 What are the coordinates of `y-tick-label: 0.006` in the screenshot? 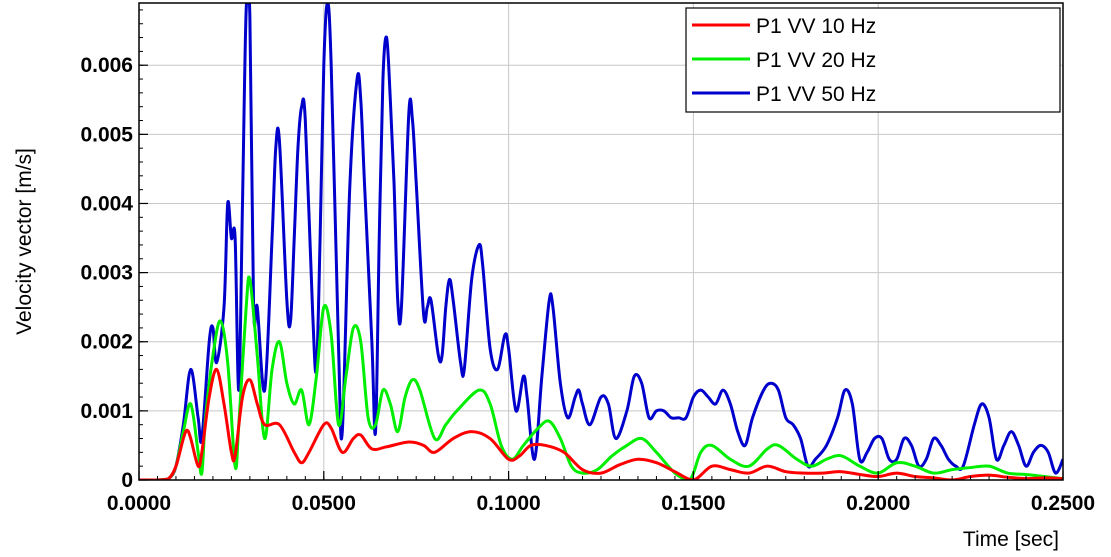 It's located at (106, 65).